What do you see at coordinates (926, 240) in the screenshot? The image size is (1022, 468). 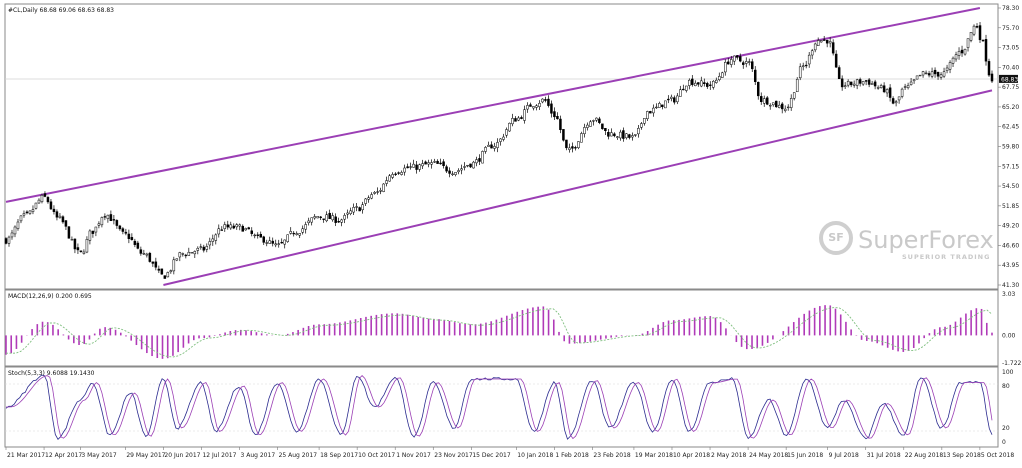 I see `watermark-brand: SuperForex` at bounding box center [926, 240].